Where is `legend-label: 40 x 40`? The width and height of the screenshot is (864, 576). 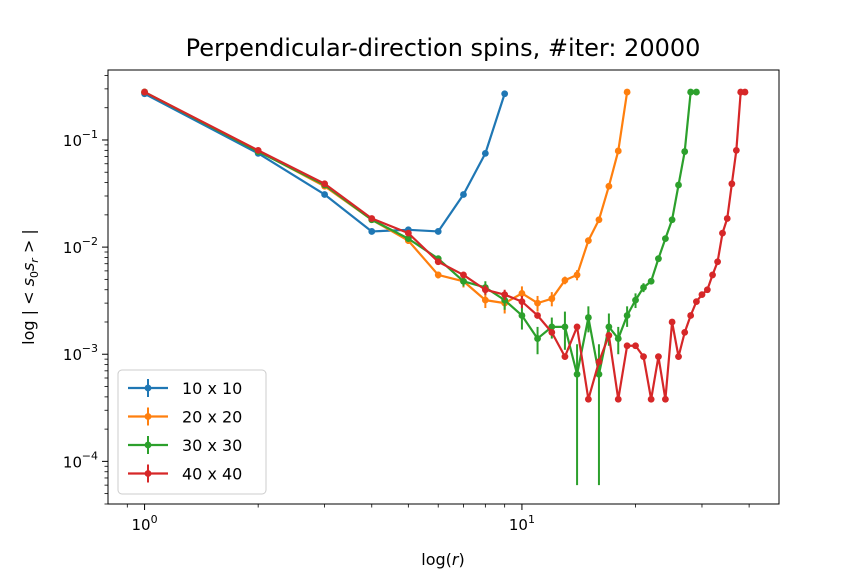 legend-label: 40 x 40 is located at coordinates (212, 474).